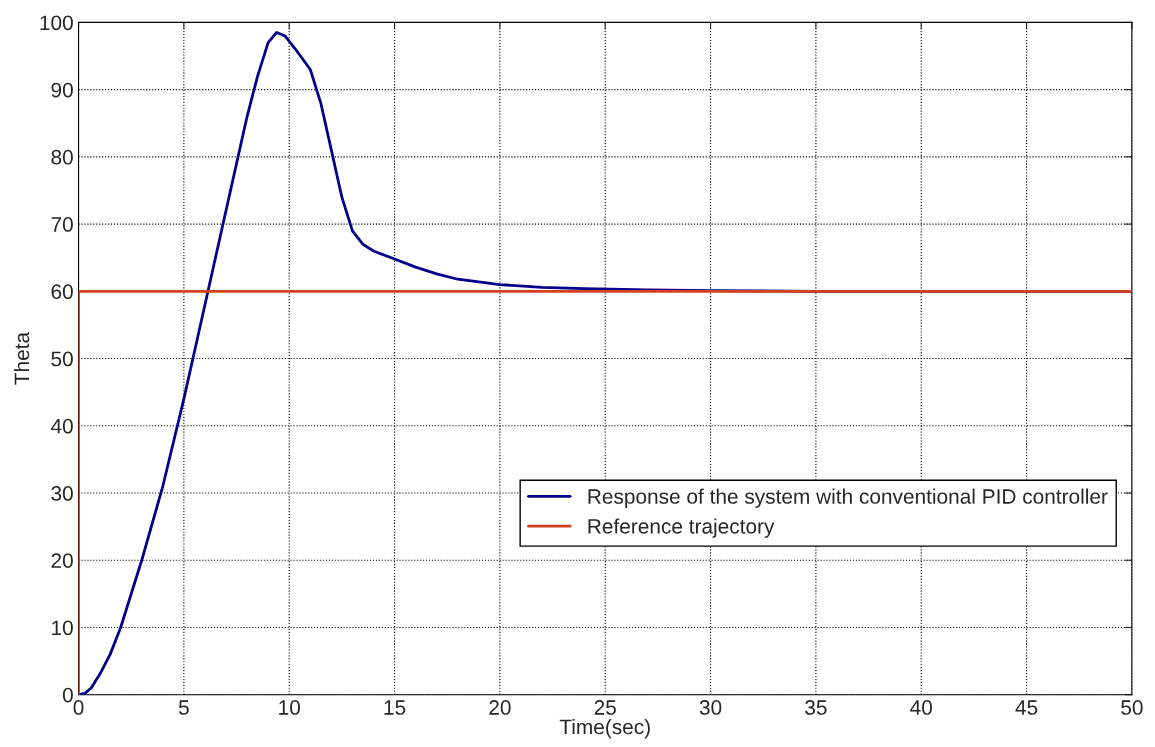 This screenshot has height=747, width=1155. I want to click on y-tick-label: 60, so click(62, 292).